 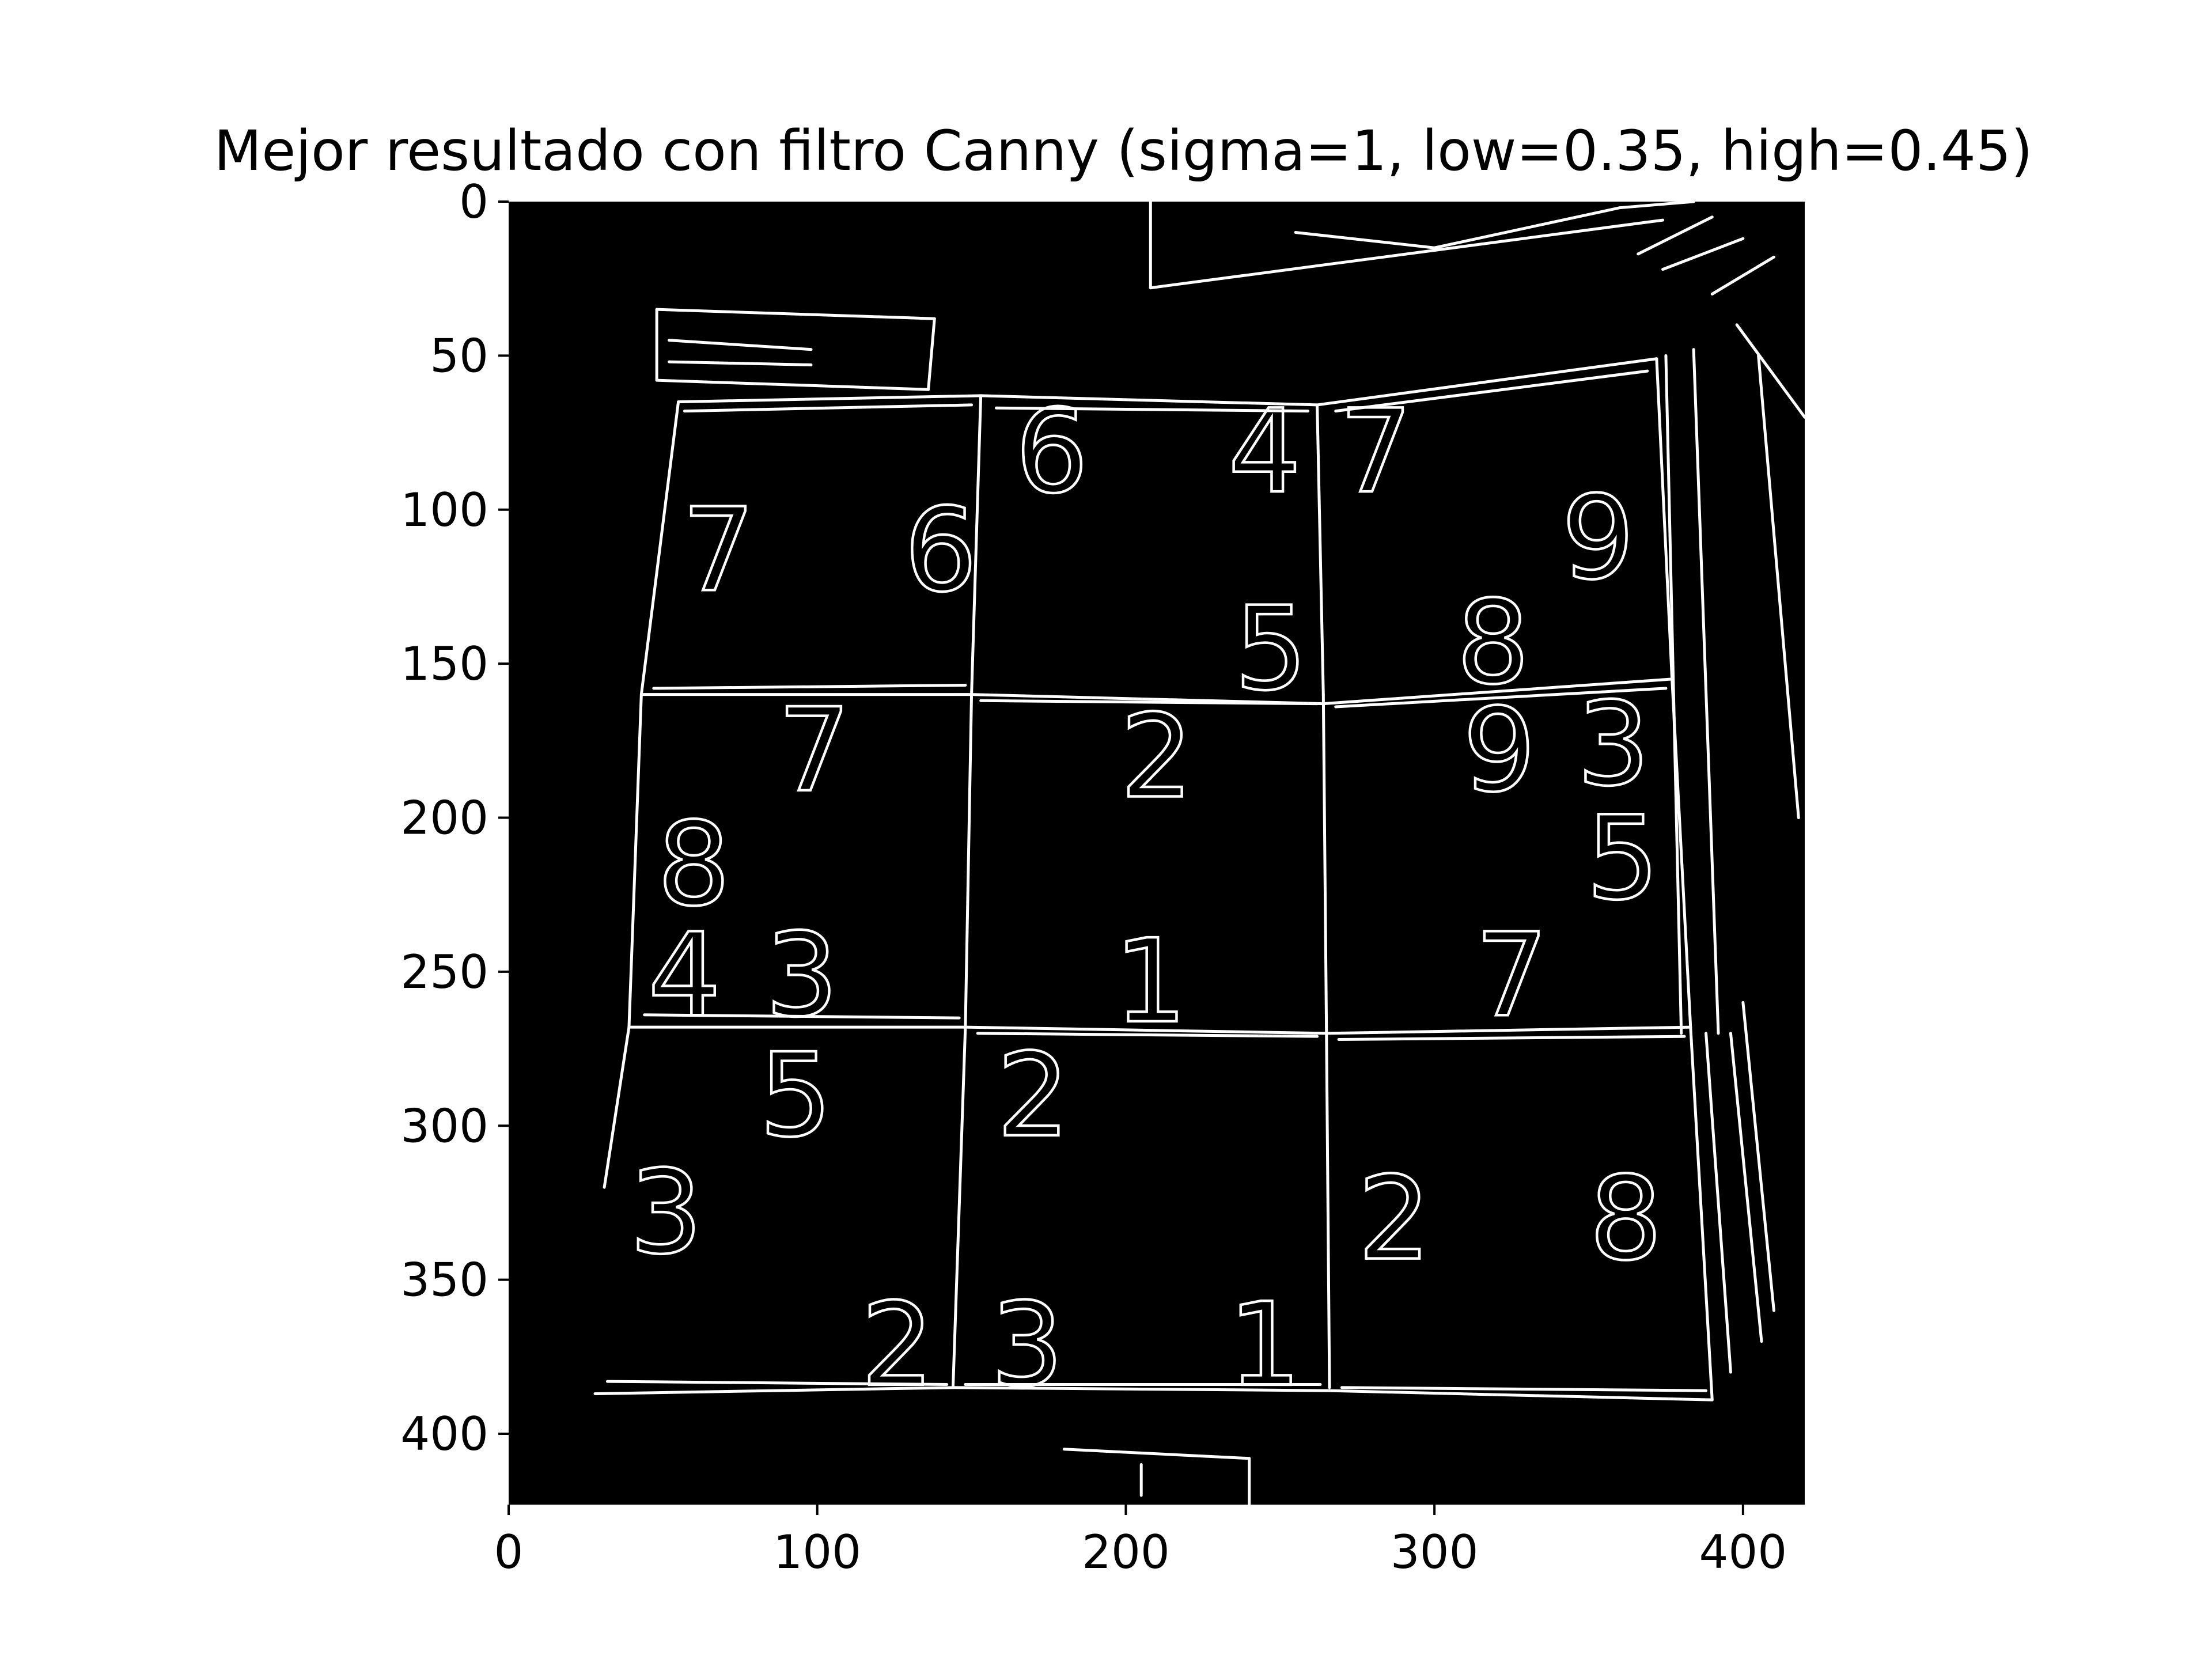 I want to click on x-tick-label: 200, so click(x=1126, y=1552).